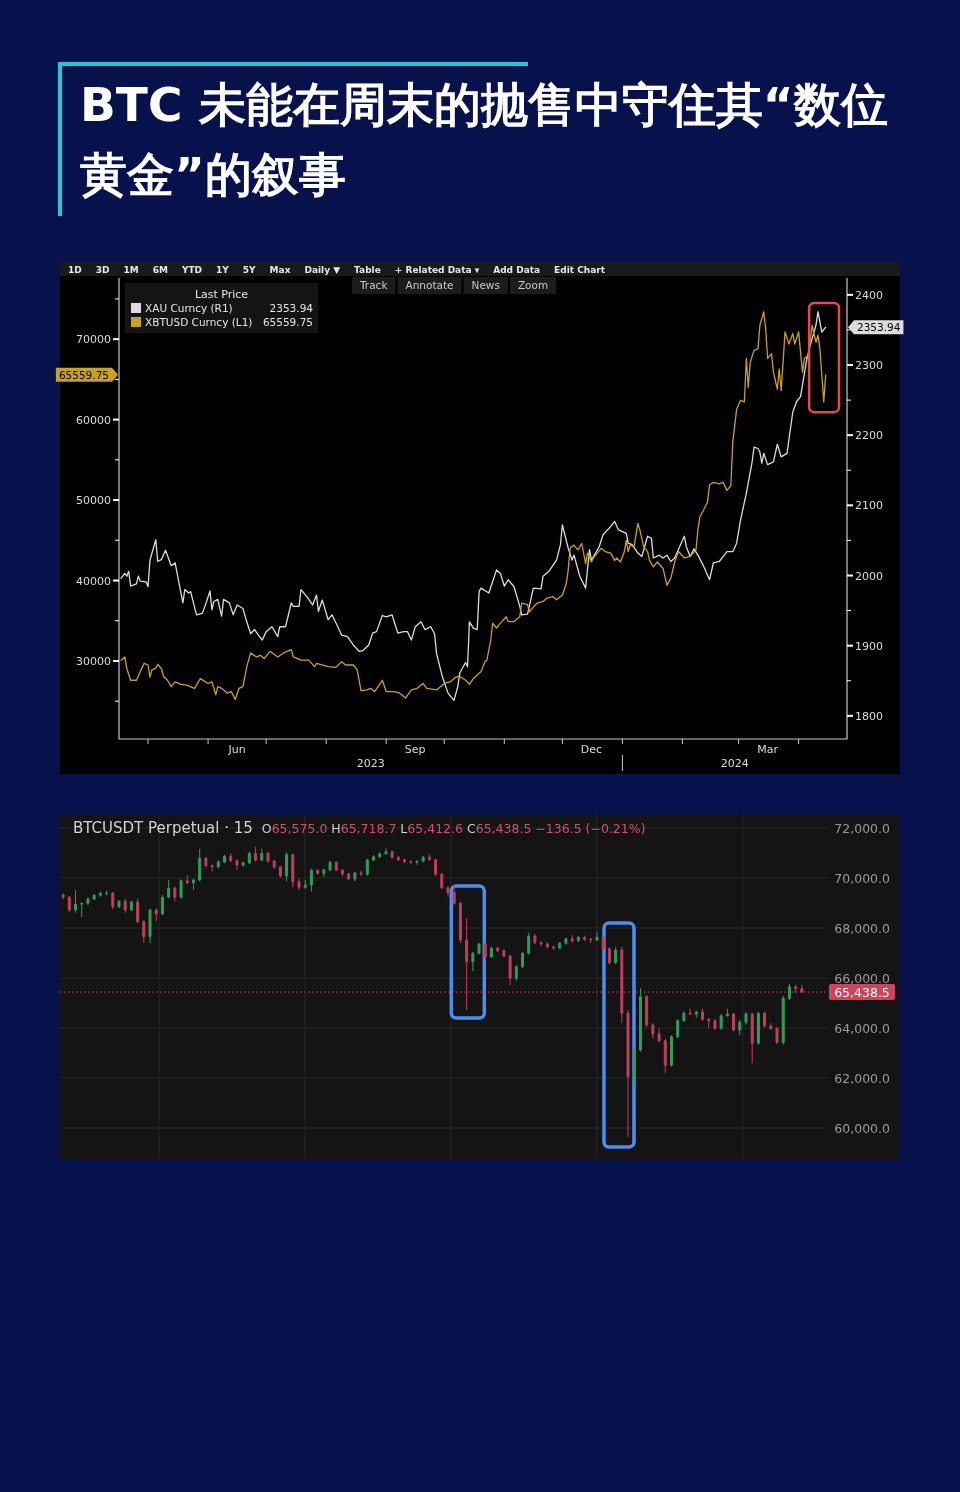 The width and height of the screenshot is (960, 1492). What do you see at coordinates (93, 581) in the screenshot?
I see `y-tick-label: 40000` at bounding box center [93, 581].